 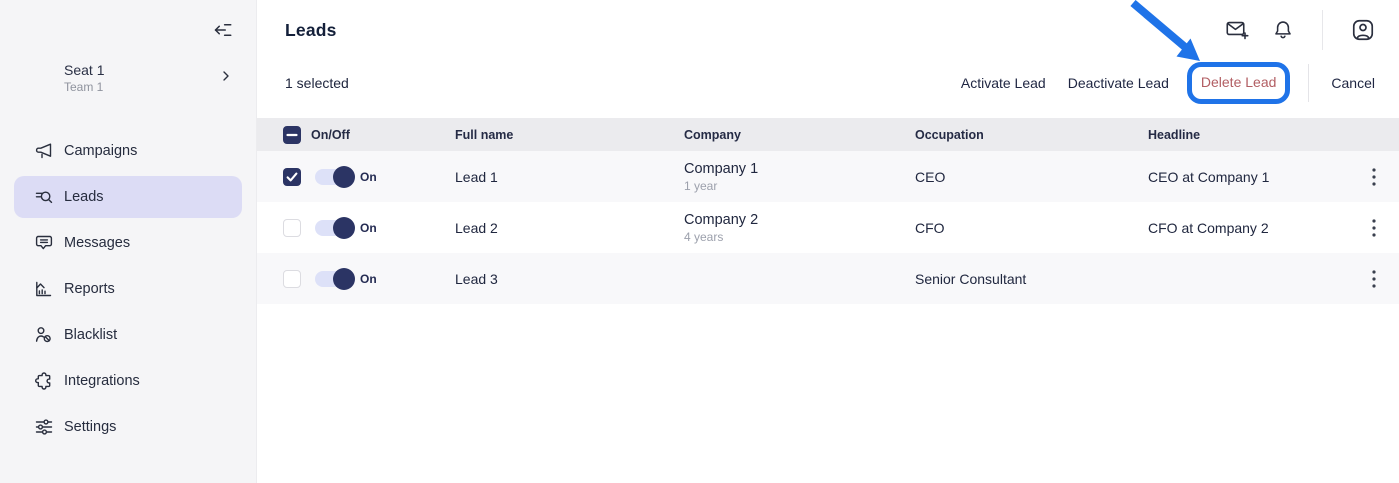 I want to click on delete-lead-button: Delete Lead, so click(x=1238, y=81).